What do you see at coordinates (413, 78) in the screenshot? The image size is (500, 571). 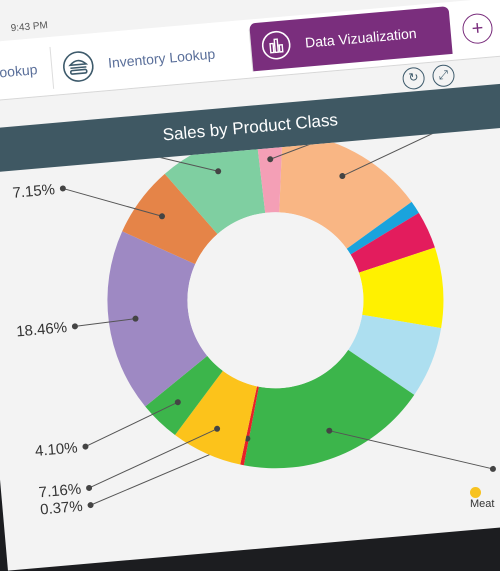 I see `refresh-icon: ↻` at bounding box center [413, 78].